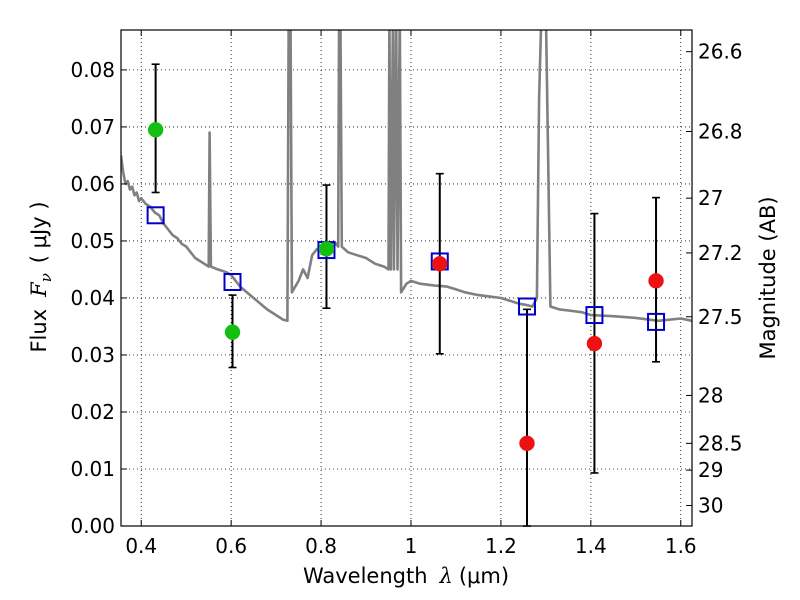  What do you see at coordinates (92, 298) in the screenshot?
I see `y-tick-label: 0.04` at bounding box center [92, 298].